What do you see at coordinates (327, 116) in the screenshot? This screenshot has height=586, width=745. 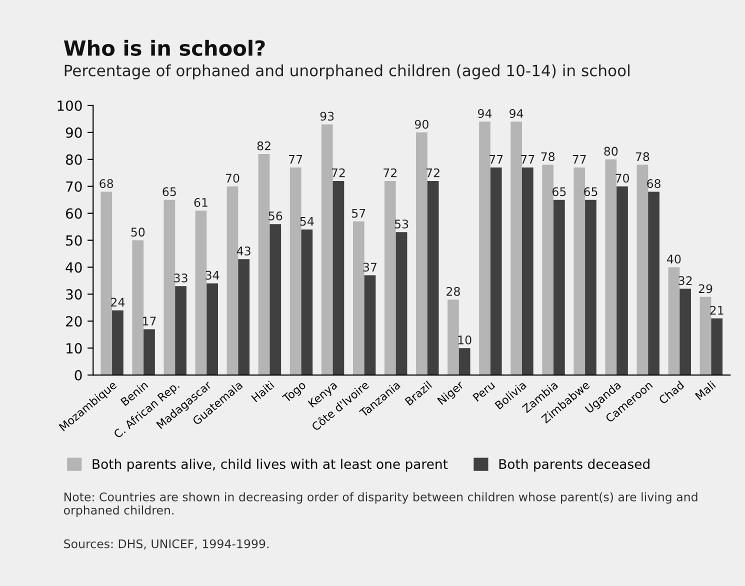 I see `data-label: 93` at bounding box center [327, 116].